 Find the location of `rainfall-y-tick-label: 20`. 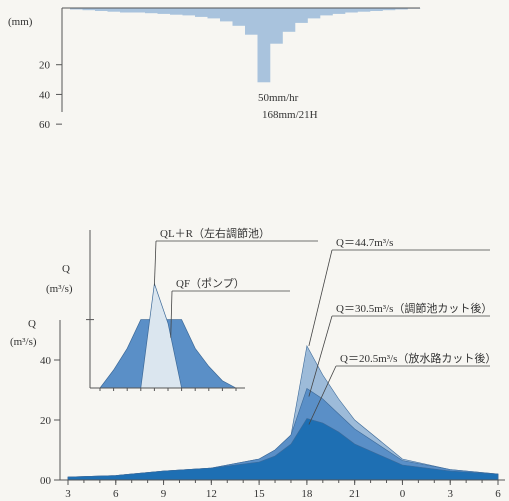

rainfall-y-tick-label: 20 is located at coordinates (45, 66).